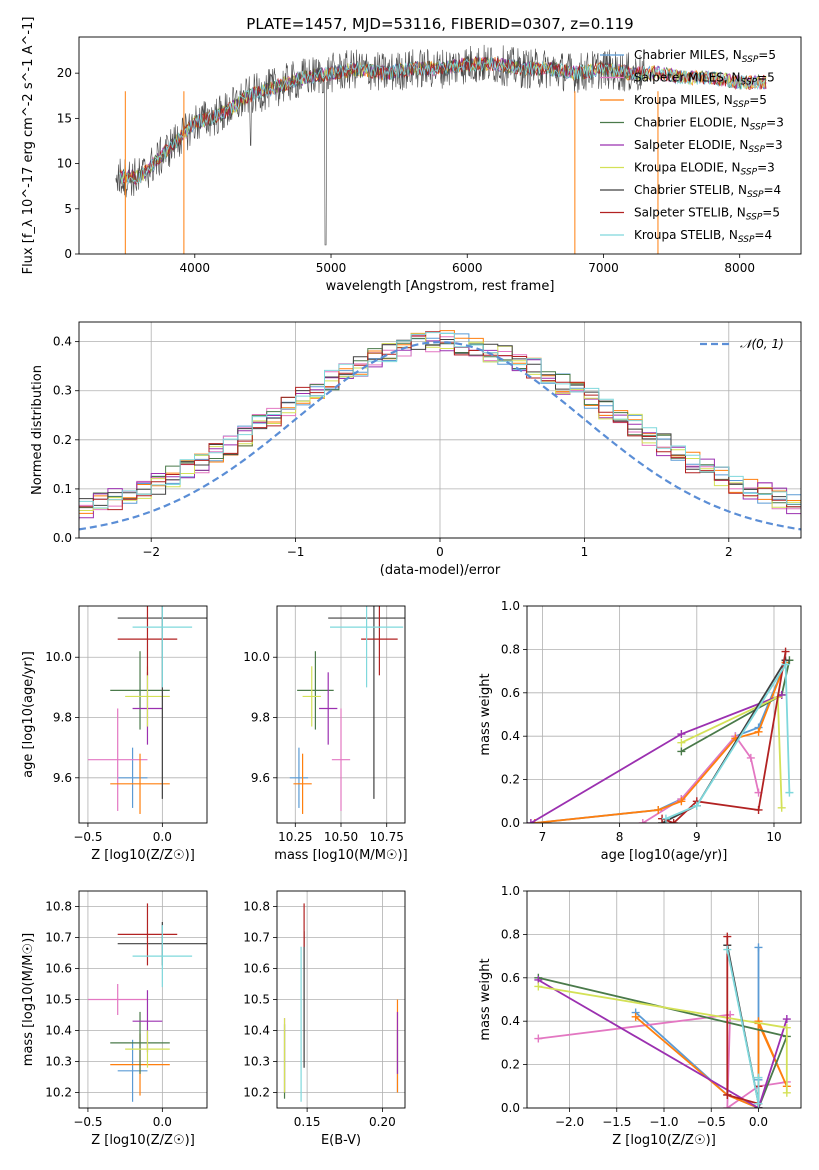  Describe the element at coordinates (62, 391) in the screenshot. I see `y-tick-label: 0.3` at that location.